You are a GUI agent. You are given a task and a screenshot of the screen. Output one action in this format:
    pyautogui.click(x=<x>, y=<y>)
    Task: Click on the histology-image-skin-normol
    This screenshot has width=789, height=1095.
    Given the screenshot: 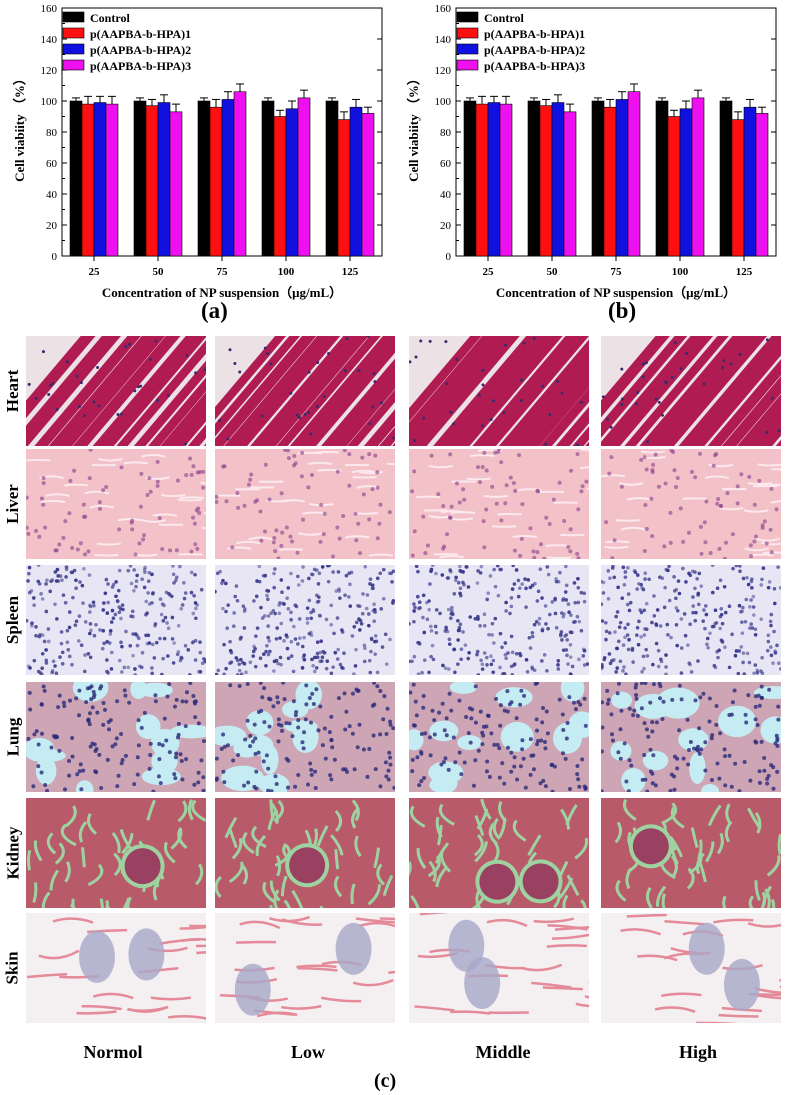 What is the action you would take?
    pyautogui.click(x=116, y=968)
    